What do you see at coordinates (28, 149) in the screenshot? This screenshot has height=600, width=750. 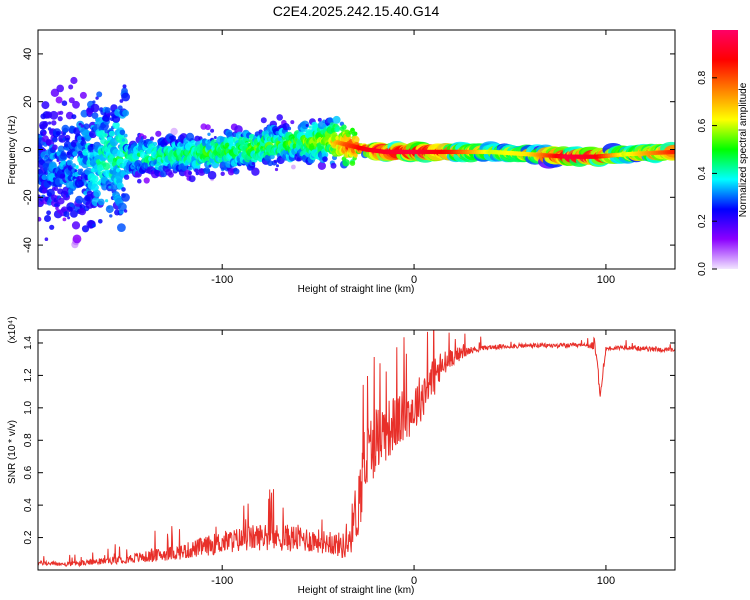 I see `spectrogram-y-tick-label: 0` at bounding box center [28, 149].